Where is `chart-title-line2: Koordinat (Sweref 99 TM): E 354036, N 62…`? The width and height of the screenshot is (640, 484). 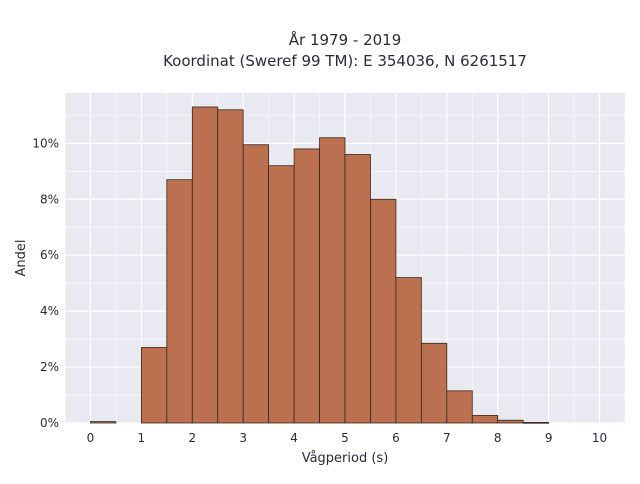
chart-title-line2: Koordinat (Sweref 99 TM): E 354036, N 62… is located at coordinates (345, 61).